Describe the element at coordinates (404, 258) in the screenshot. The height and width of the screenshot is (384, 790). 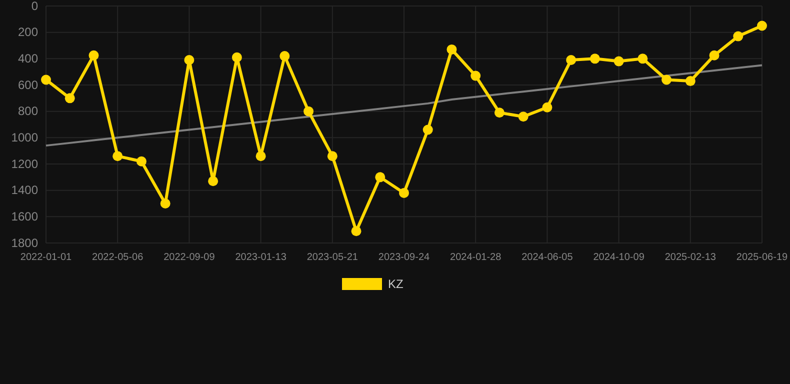
I see `x-tick-label: 2023-09-24` at that location.